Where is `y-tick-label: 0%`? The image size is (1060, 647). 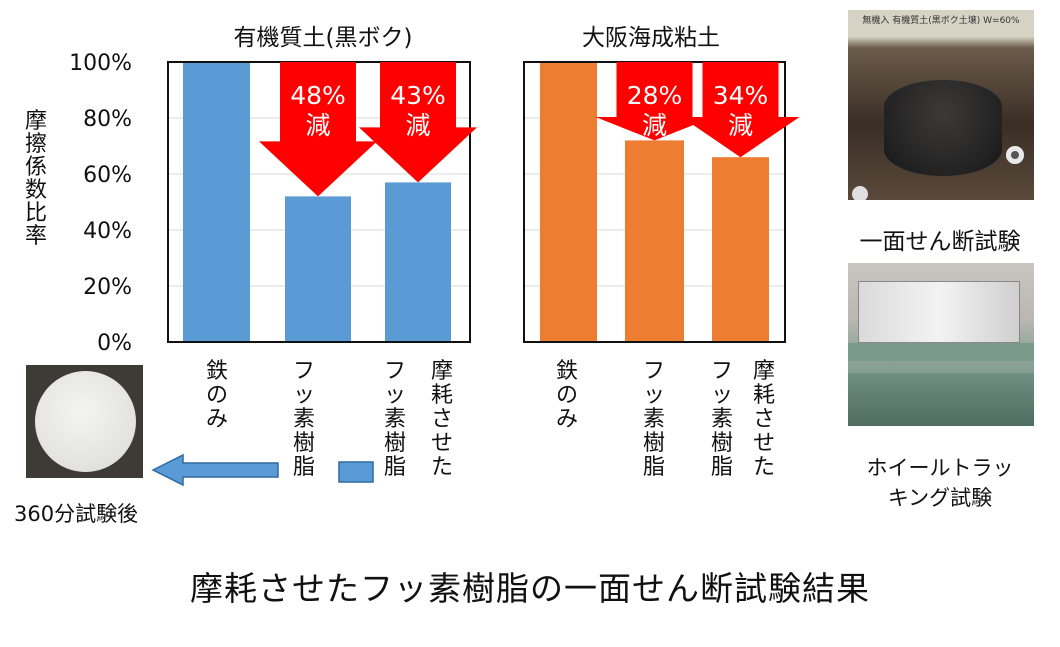
y-tick-label: 0% is located at coordinates (114, 343).